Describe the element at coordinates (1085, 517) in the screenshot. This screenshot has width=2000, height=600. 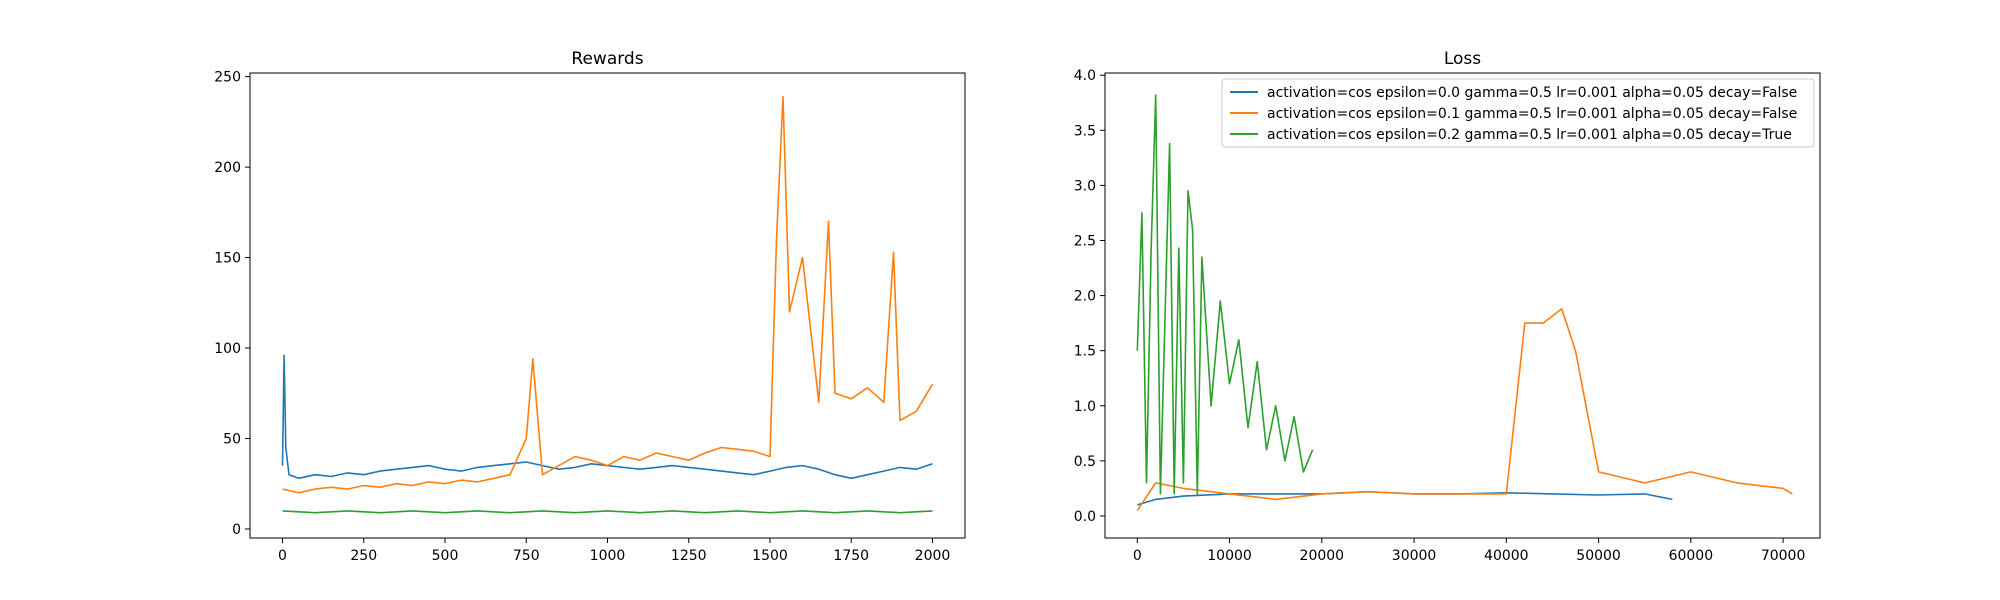
I see `y-tick-label: 0.0` at that location.